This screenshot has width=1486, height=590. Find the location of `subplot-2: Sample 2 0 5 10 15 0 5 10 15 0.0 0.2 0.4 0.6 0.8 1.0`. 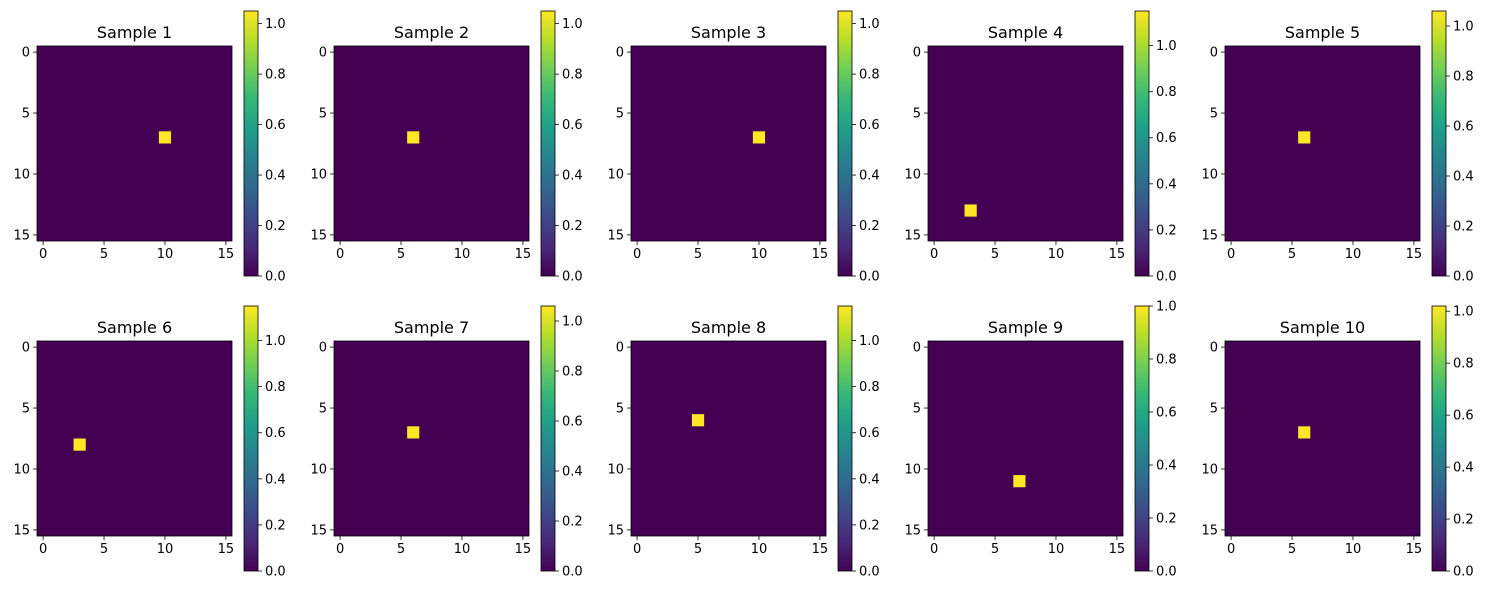

subplot-2: Sample 2 0 5 10 15 0 5 10 15 0.0 0.2 0.4 0.6 0.8 1.0 is located at coordinates (446, 147).